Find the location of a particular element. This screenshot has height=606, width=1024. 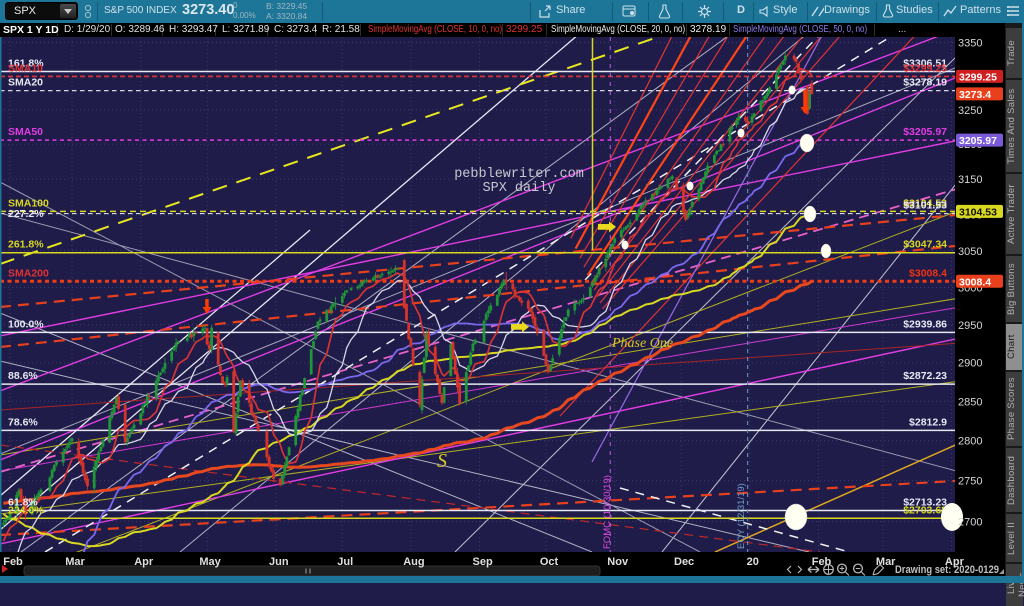

svg-text: 88.6% is located at coordinates (23, 376).